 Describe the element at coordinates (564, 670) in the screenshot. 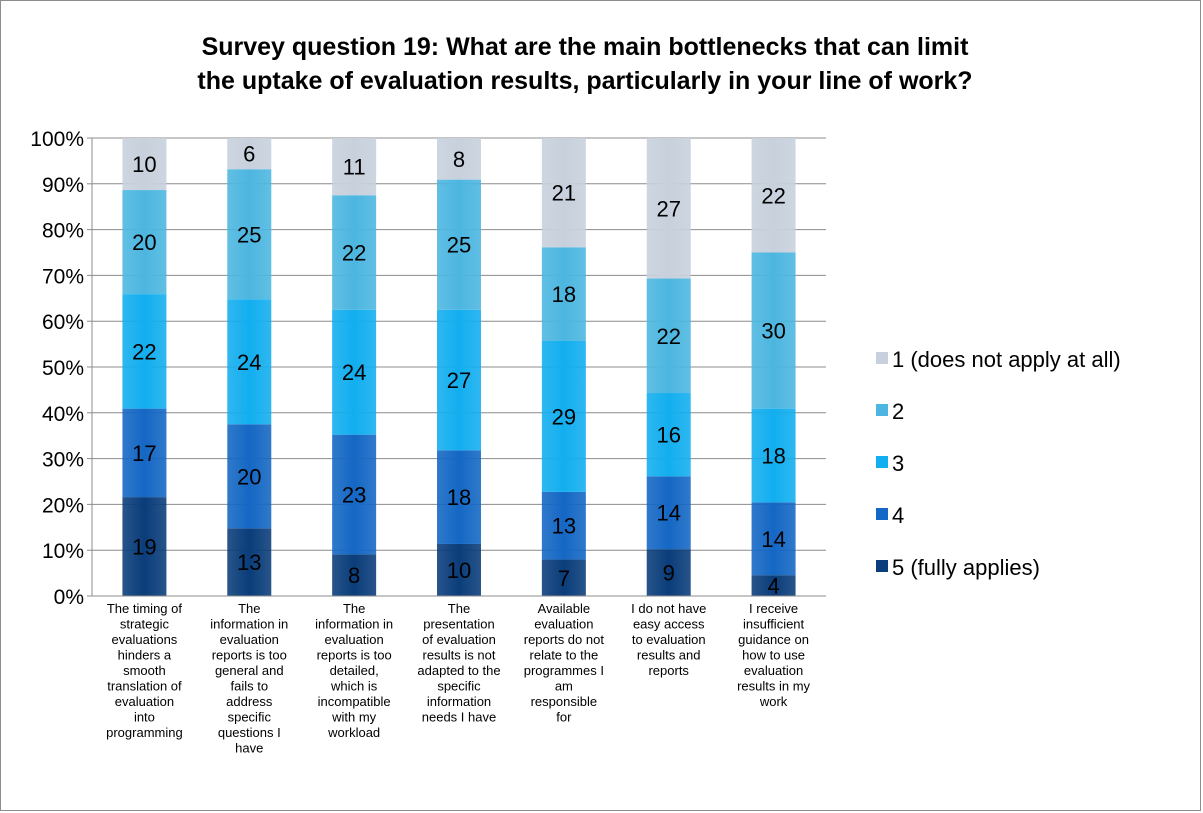

I see `x-tick-label: programmes I` at that location.